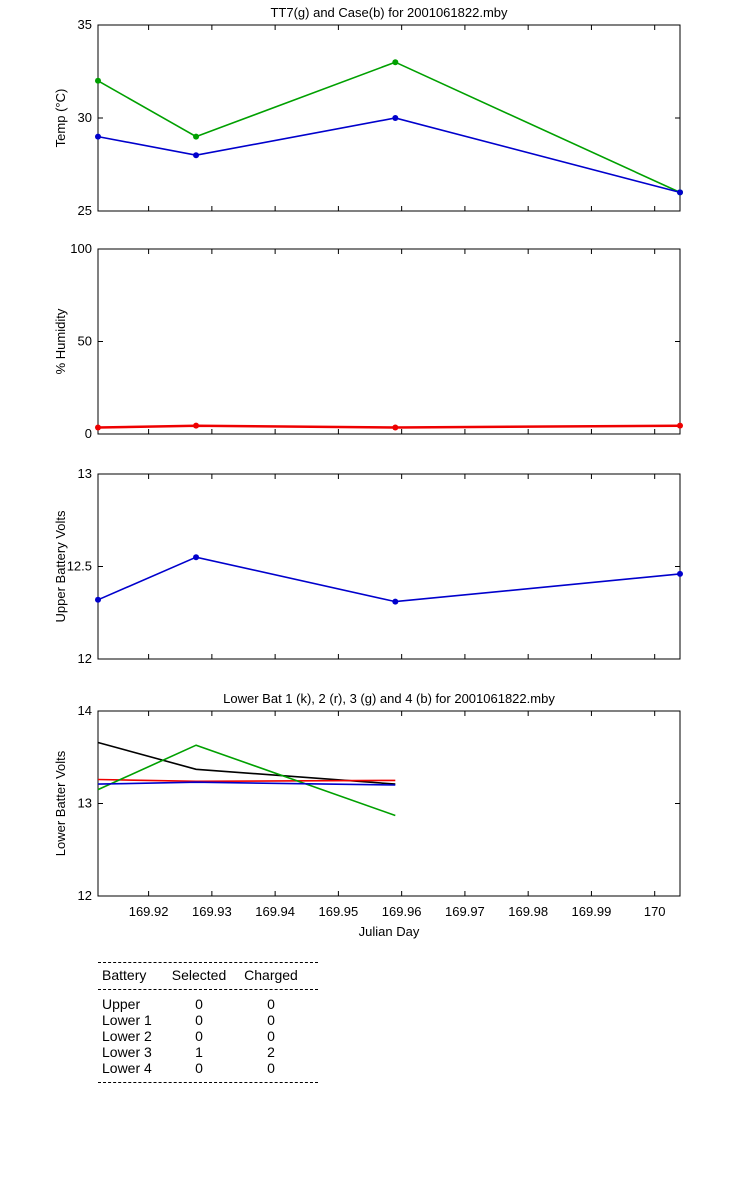 The height and width of the screenshot is (1200, 750). I want to click on y-tick-label: 30, so click(85, 117).